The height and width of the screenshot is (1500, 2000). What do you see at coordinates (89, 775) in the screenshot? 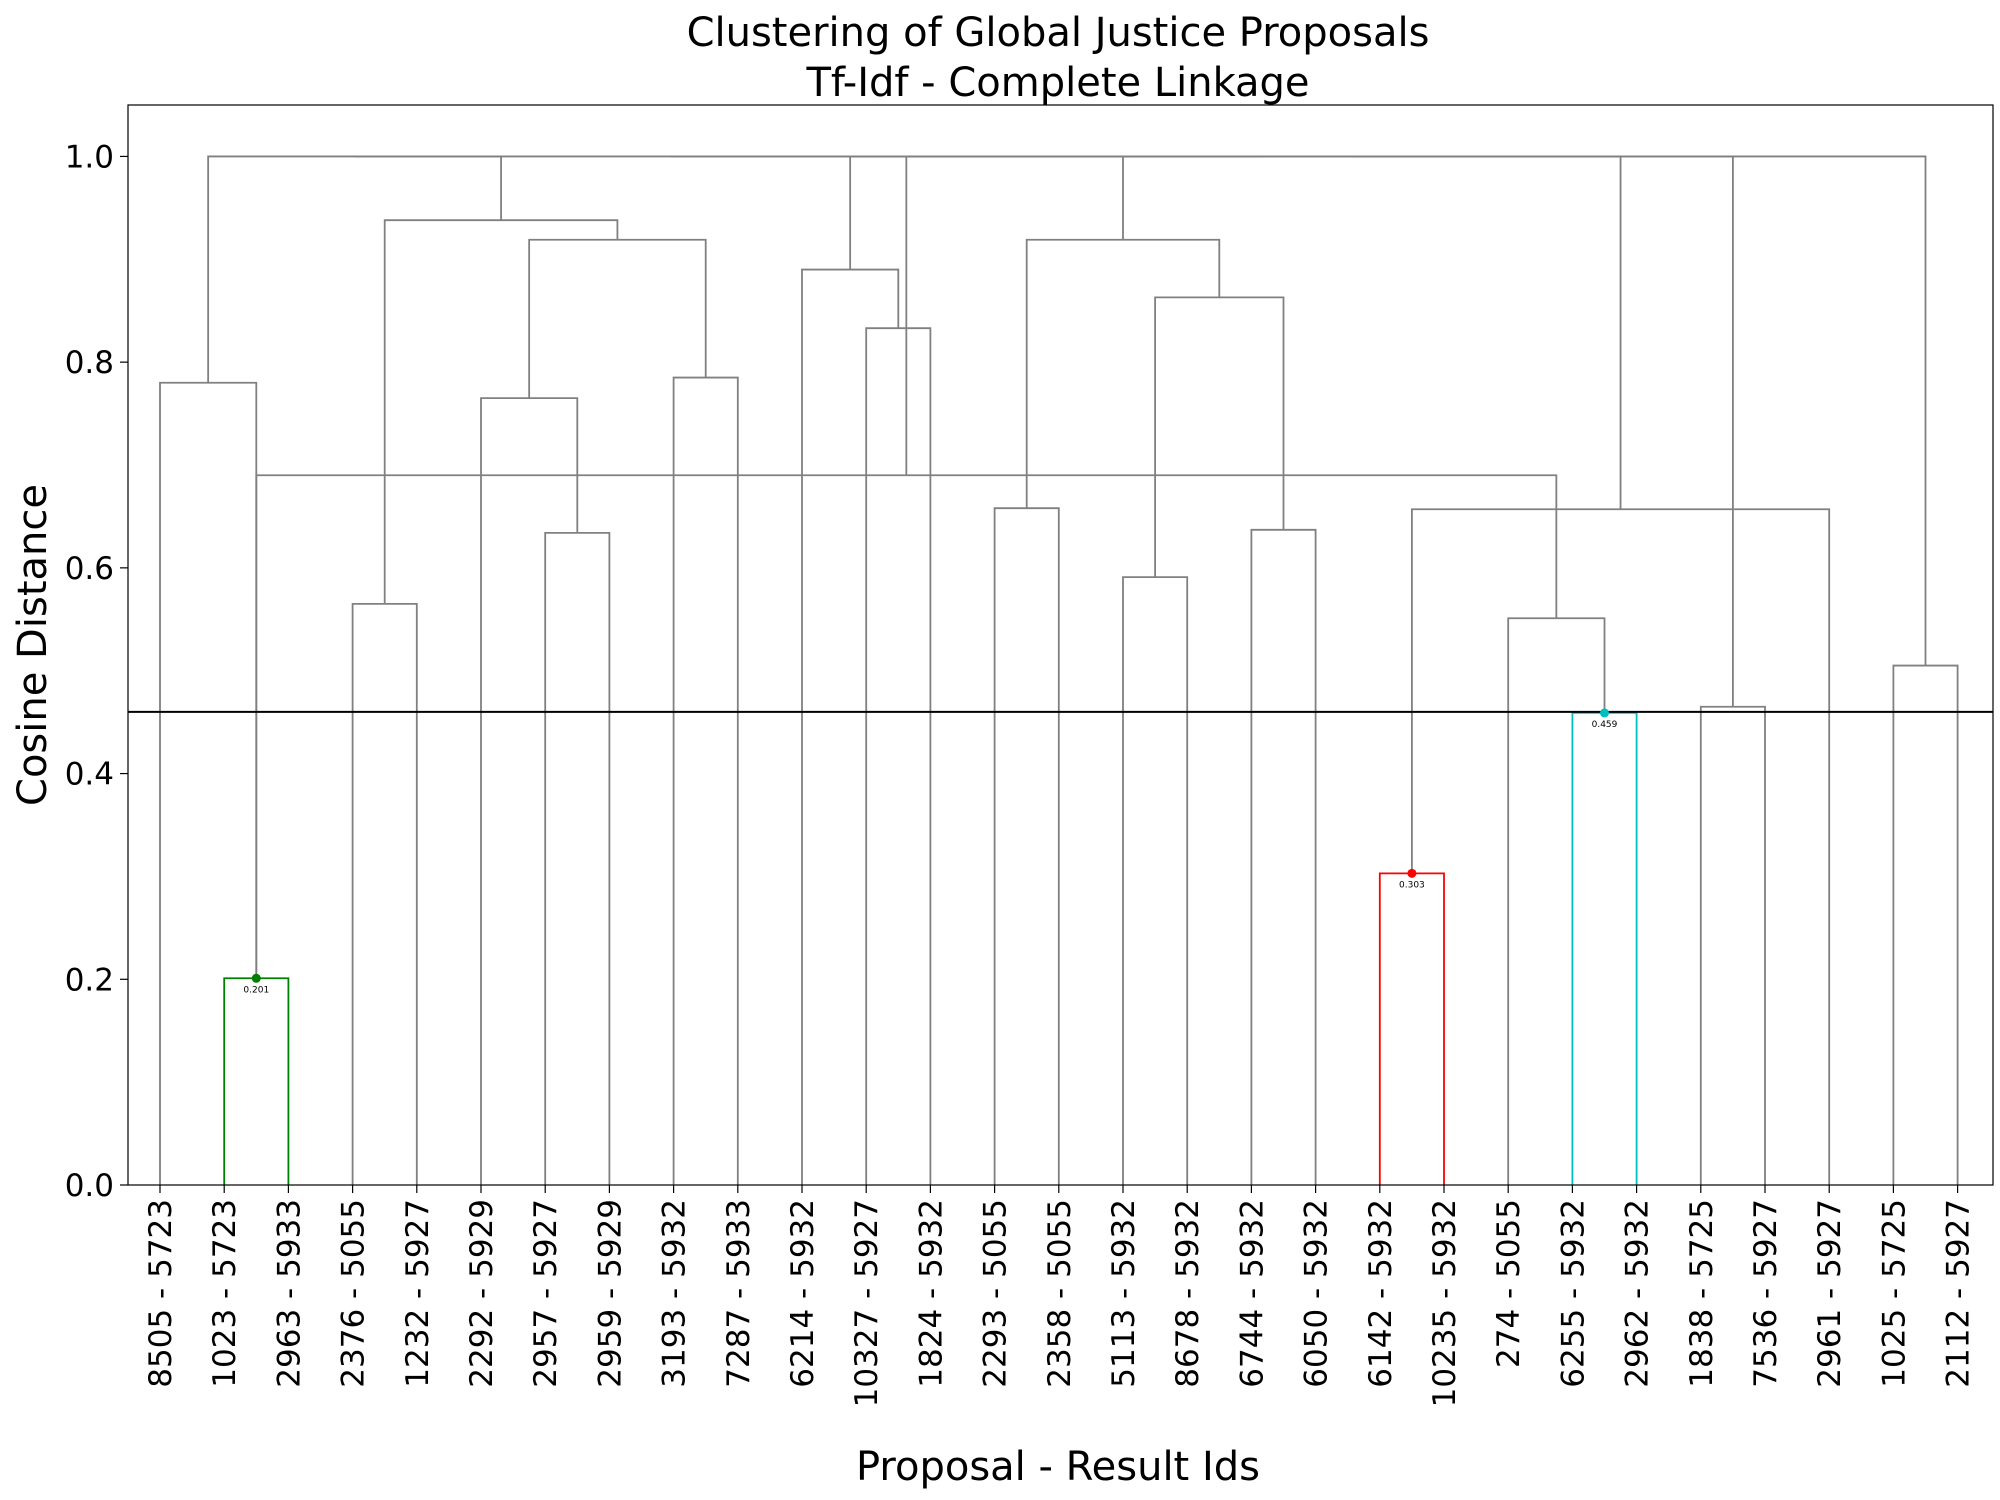
I see `y-tick-label: 0.4` at bounding box center [89, 775].